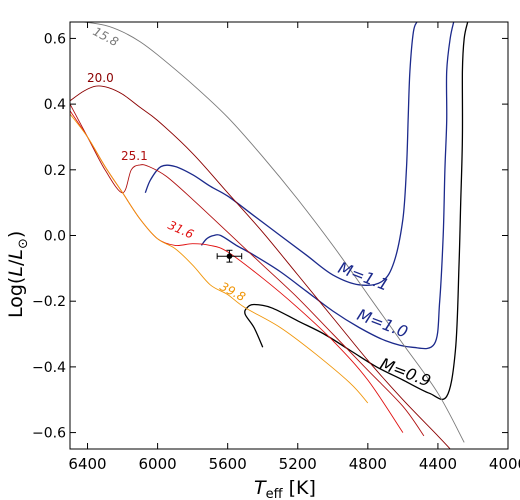  Describe the element at coordinates (181, 230) in the screenshot. I see `label-31-6: 31.6` at that location.